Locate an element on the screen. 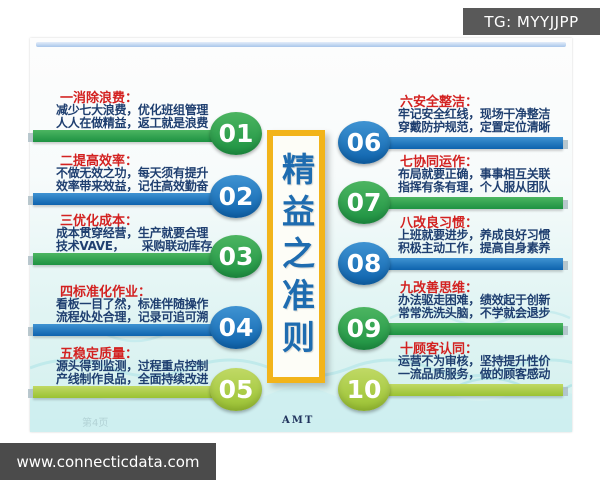  principle-number: 02 is located at coordinates (236, 196).